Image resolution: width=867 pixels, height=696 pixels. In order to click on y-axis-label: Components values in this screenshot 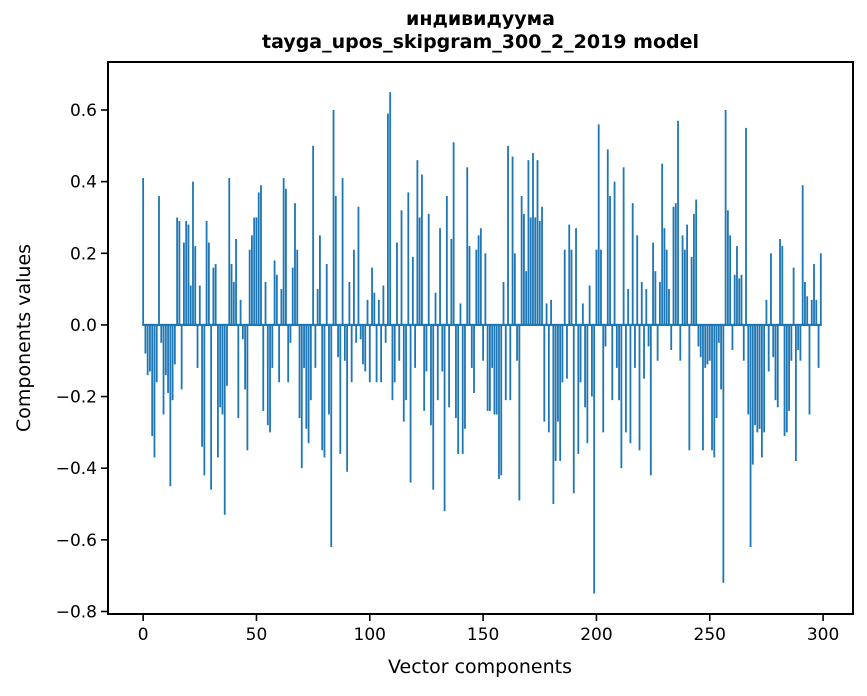, I will do `click(24, 338)`.